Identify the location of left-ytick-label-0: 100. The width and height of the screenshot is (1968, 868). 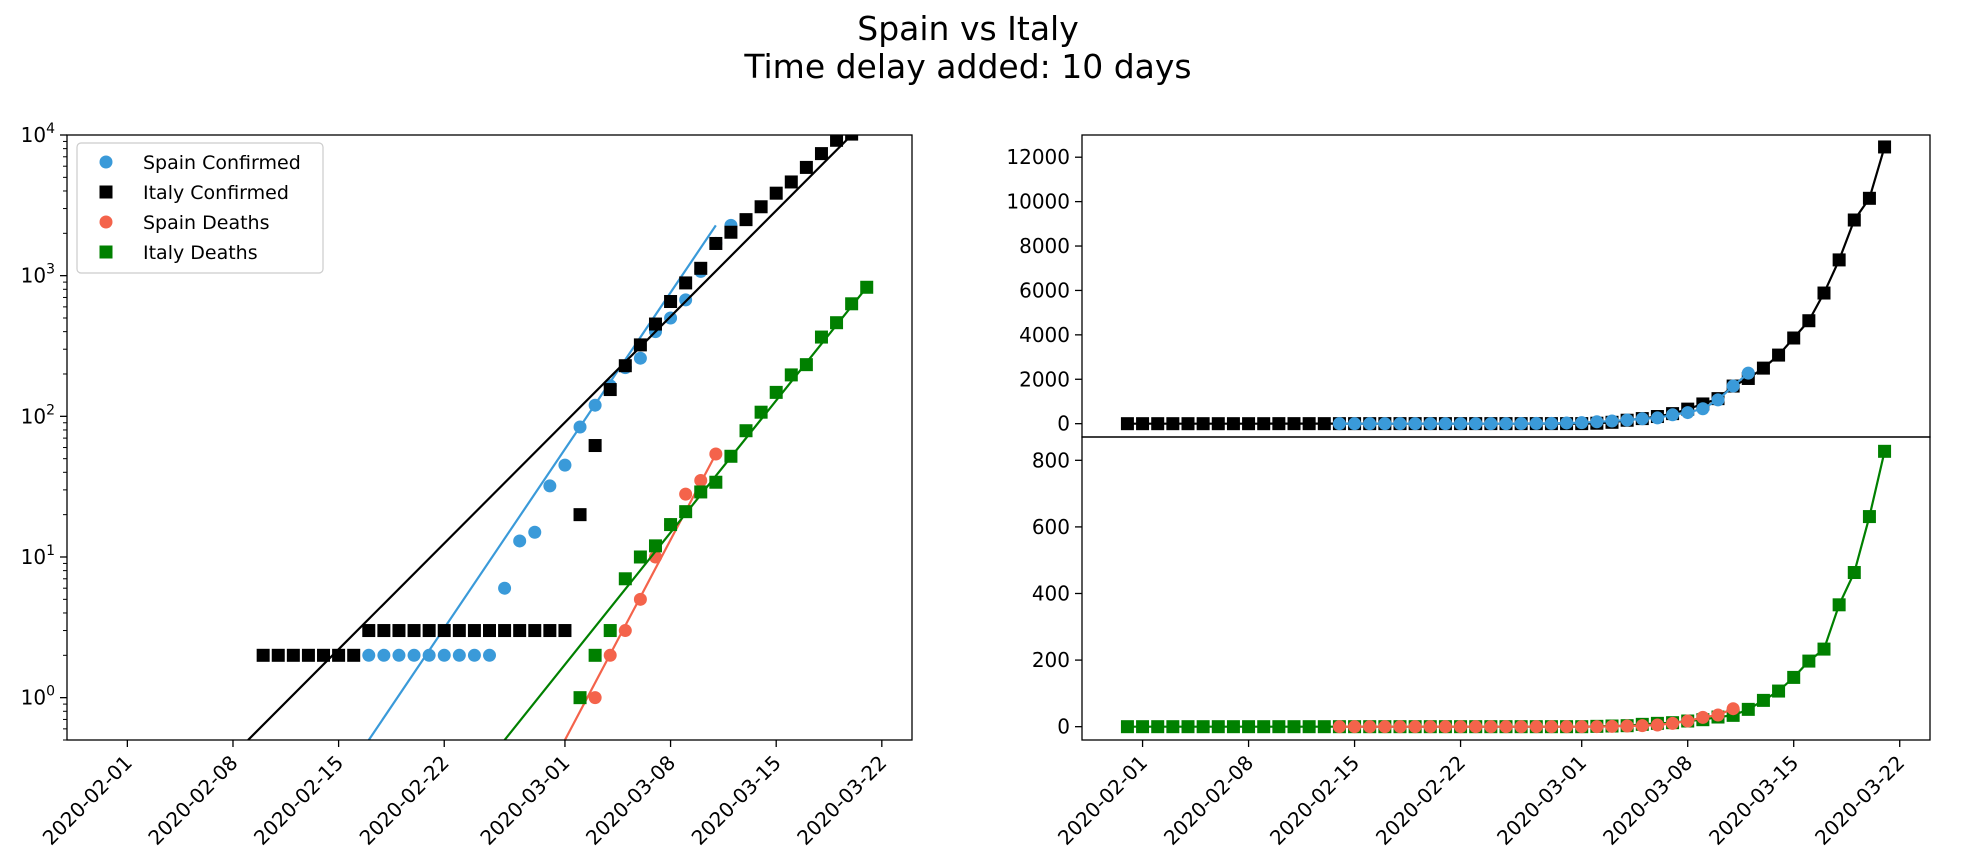
(38, 697).